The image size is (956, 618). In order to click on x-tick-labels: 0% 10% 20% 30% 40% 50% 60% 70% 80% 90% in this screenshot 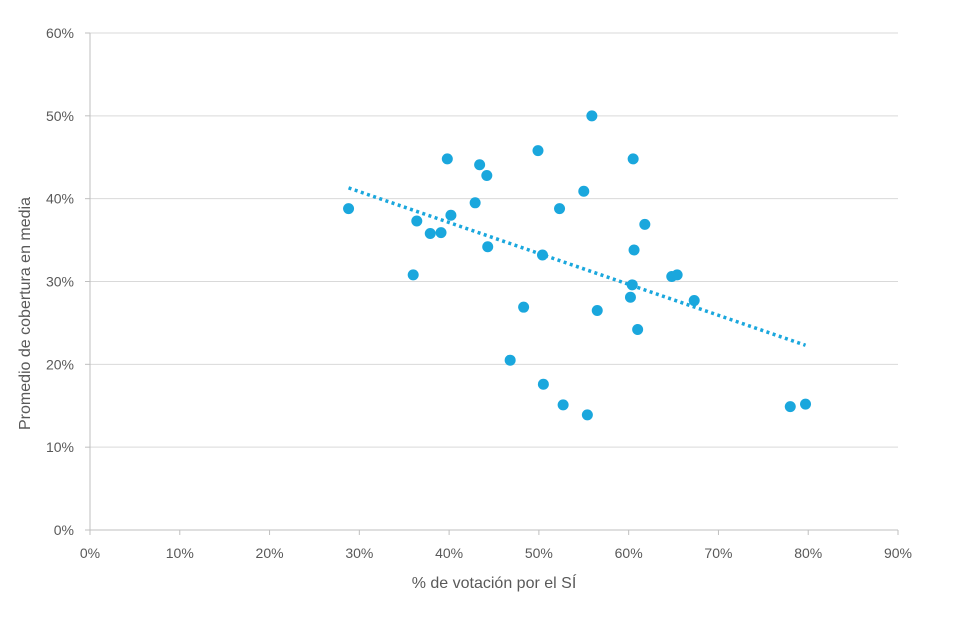, I will do `click(496, 553)`.